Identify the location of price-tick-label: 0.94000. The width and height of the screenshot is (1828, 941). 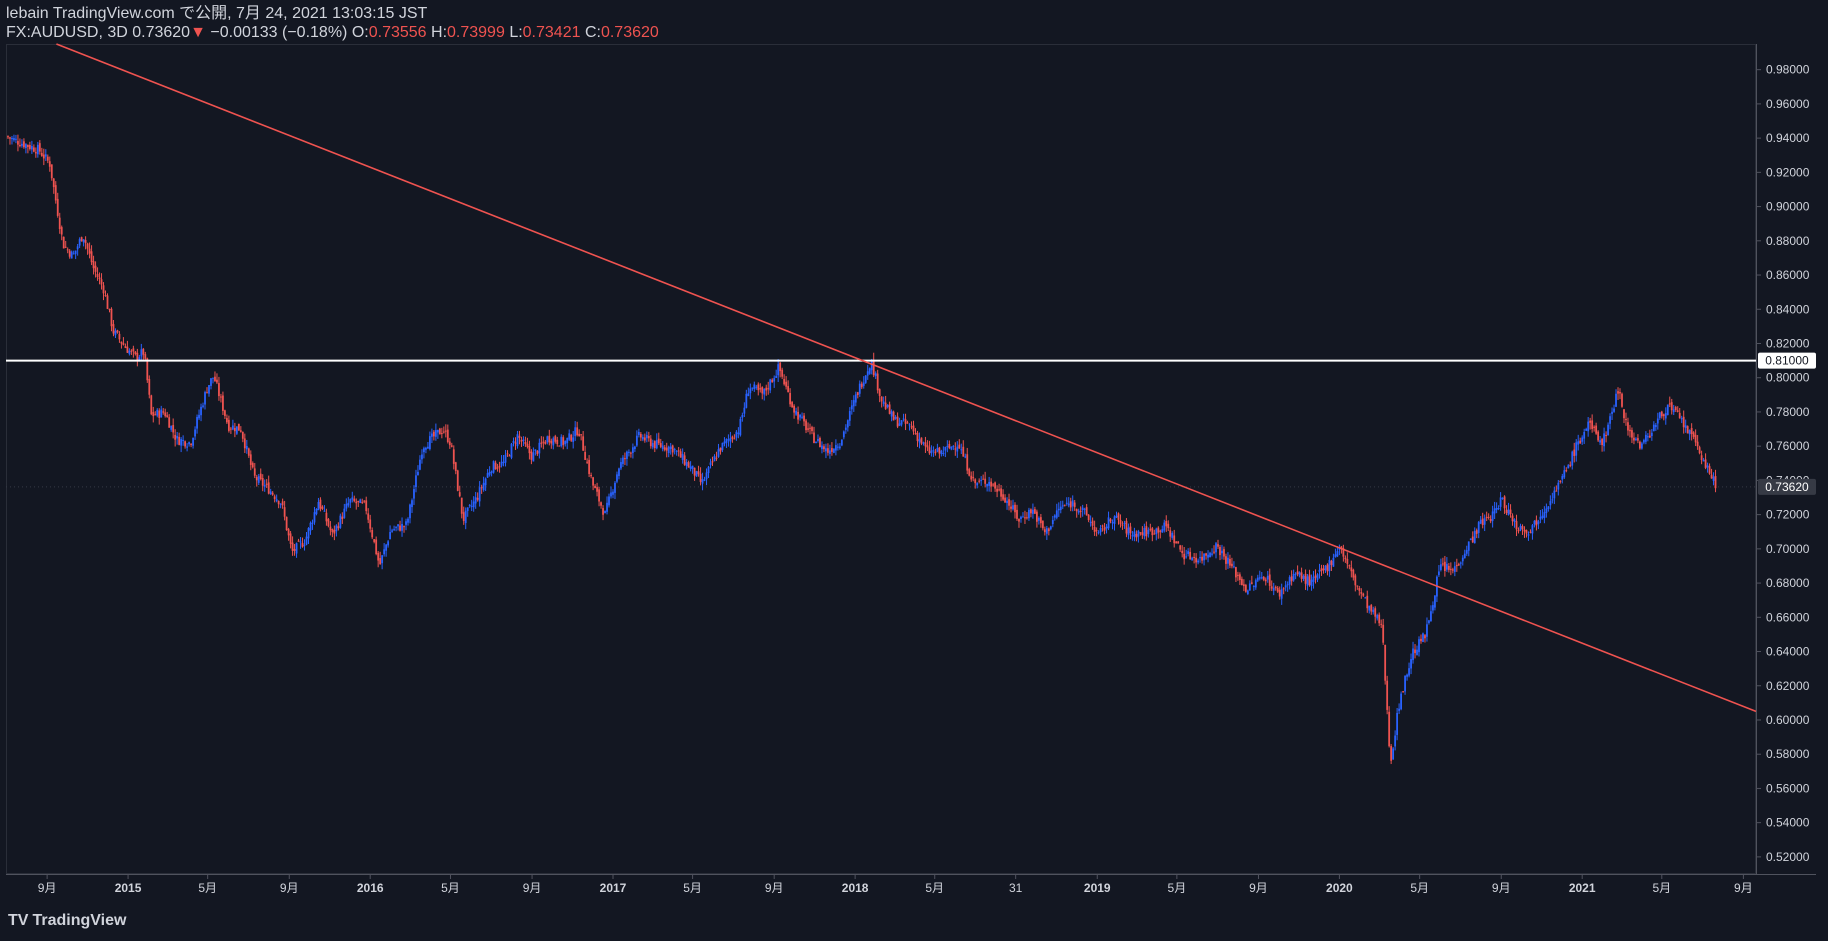
(1788, 138).